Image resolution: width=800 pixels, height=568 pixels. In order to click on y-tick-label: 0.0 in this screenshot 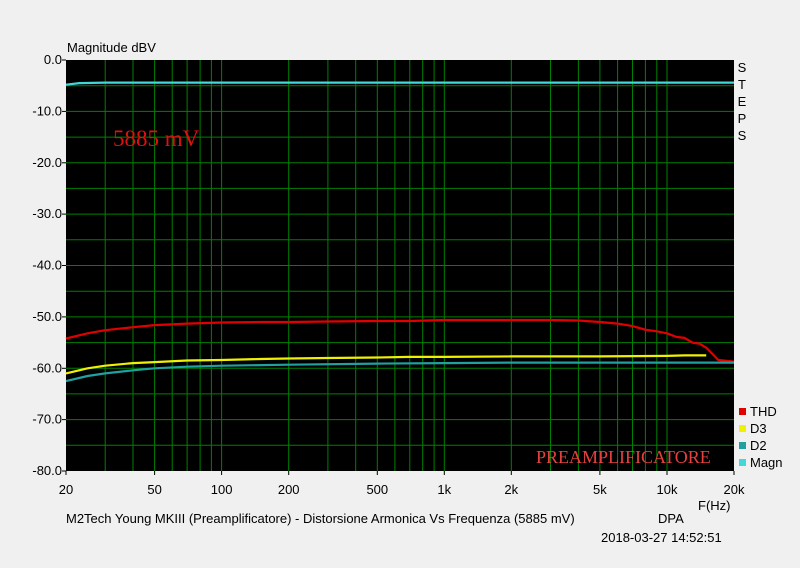, I will do `click(53, 59)`.